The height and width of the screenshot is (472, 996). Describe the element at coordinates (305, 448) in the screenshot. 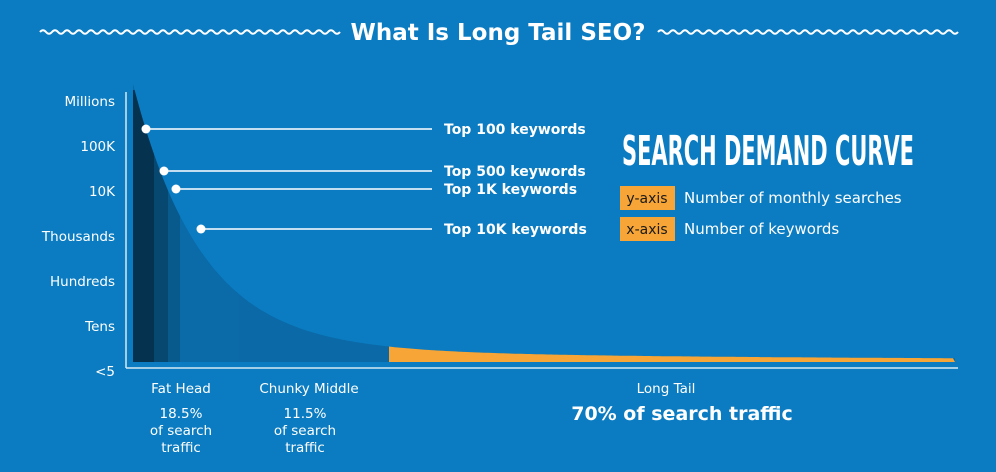

I see `chunky-middle-share-line3: traffic` at that location.